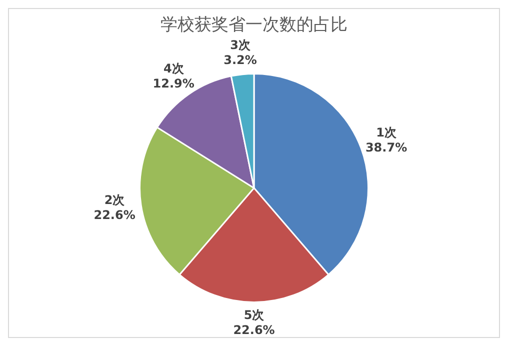  I want to click on data-label: 12.9%, so click(173, 83).